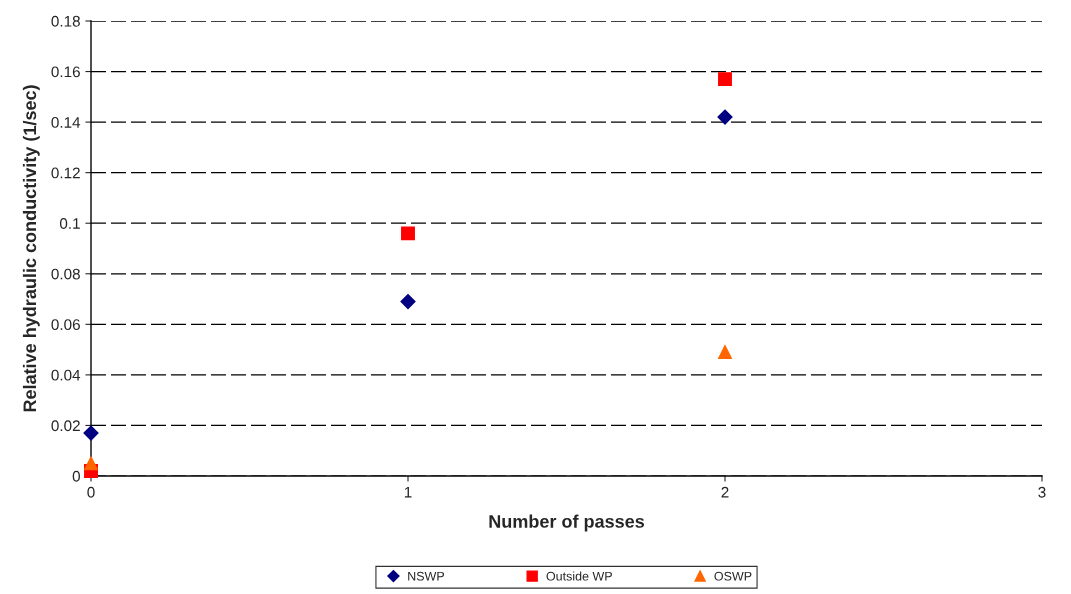 The height and width of the screenshot is (594, 1071). I want to click on y-axis-title: Relative hydraulic conductivity (1/sec), so click(31, 248).